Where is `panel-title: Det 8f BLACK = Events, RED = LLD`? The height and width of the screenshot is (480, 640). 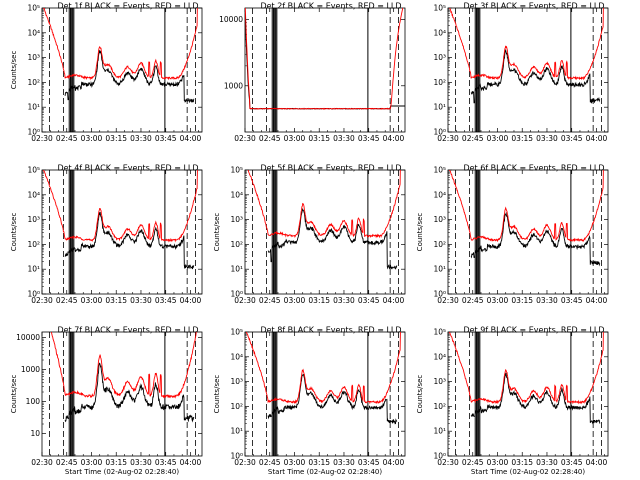 panel-title: Det 8f BLACK = Events, RED = LLD is located at coordinates (330, 330).